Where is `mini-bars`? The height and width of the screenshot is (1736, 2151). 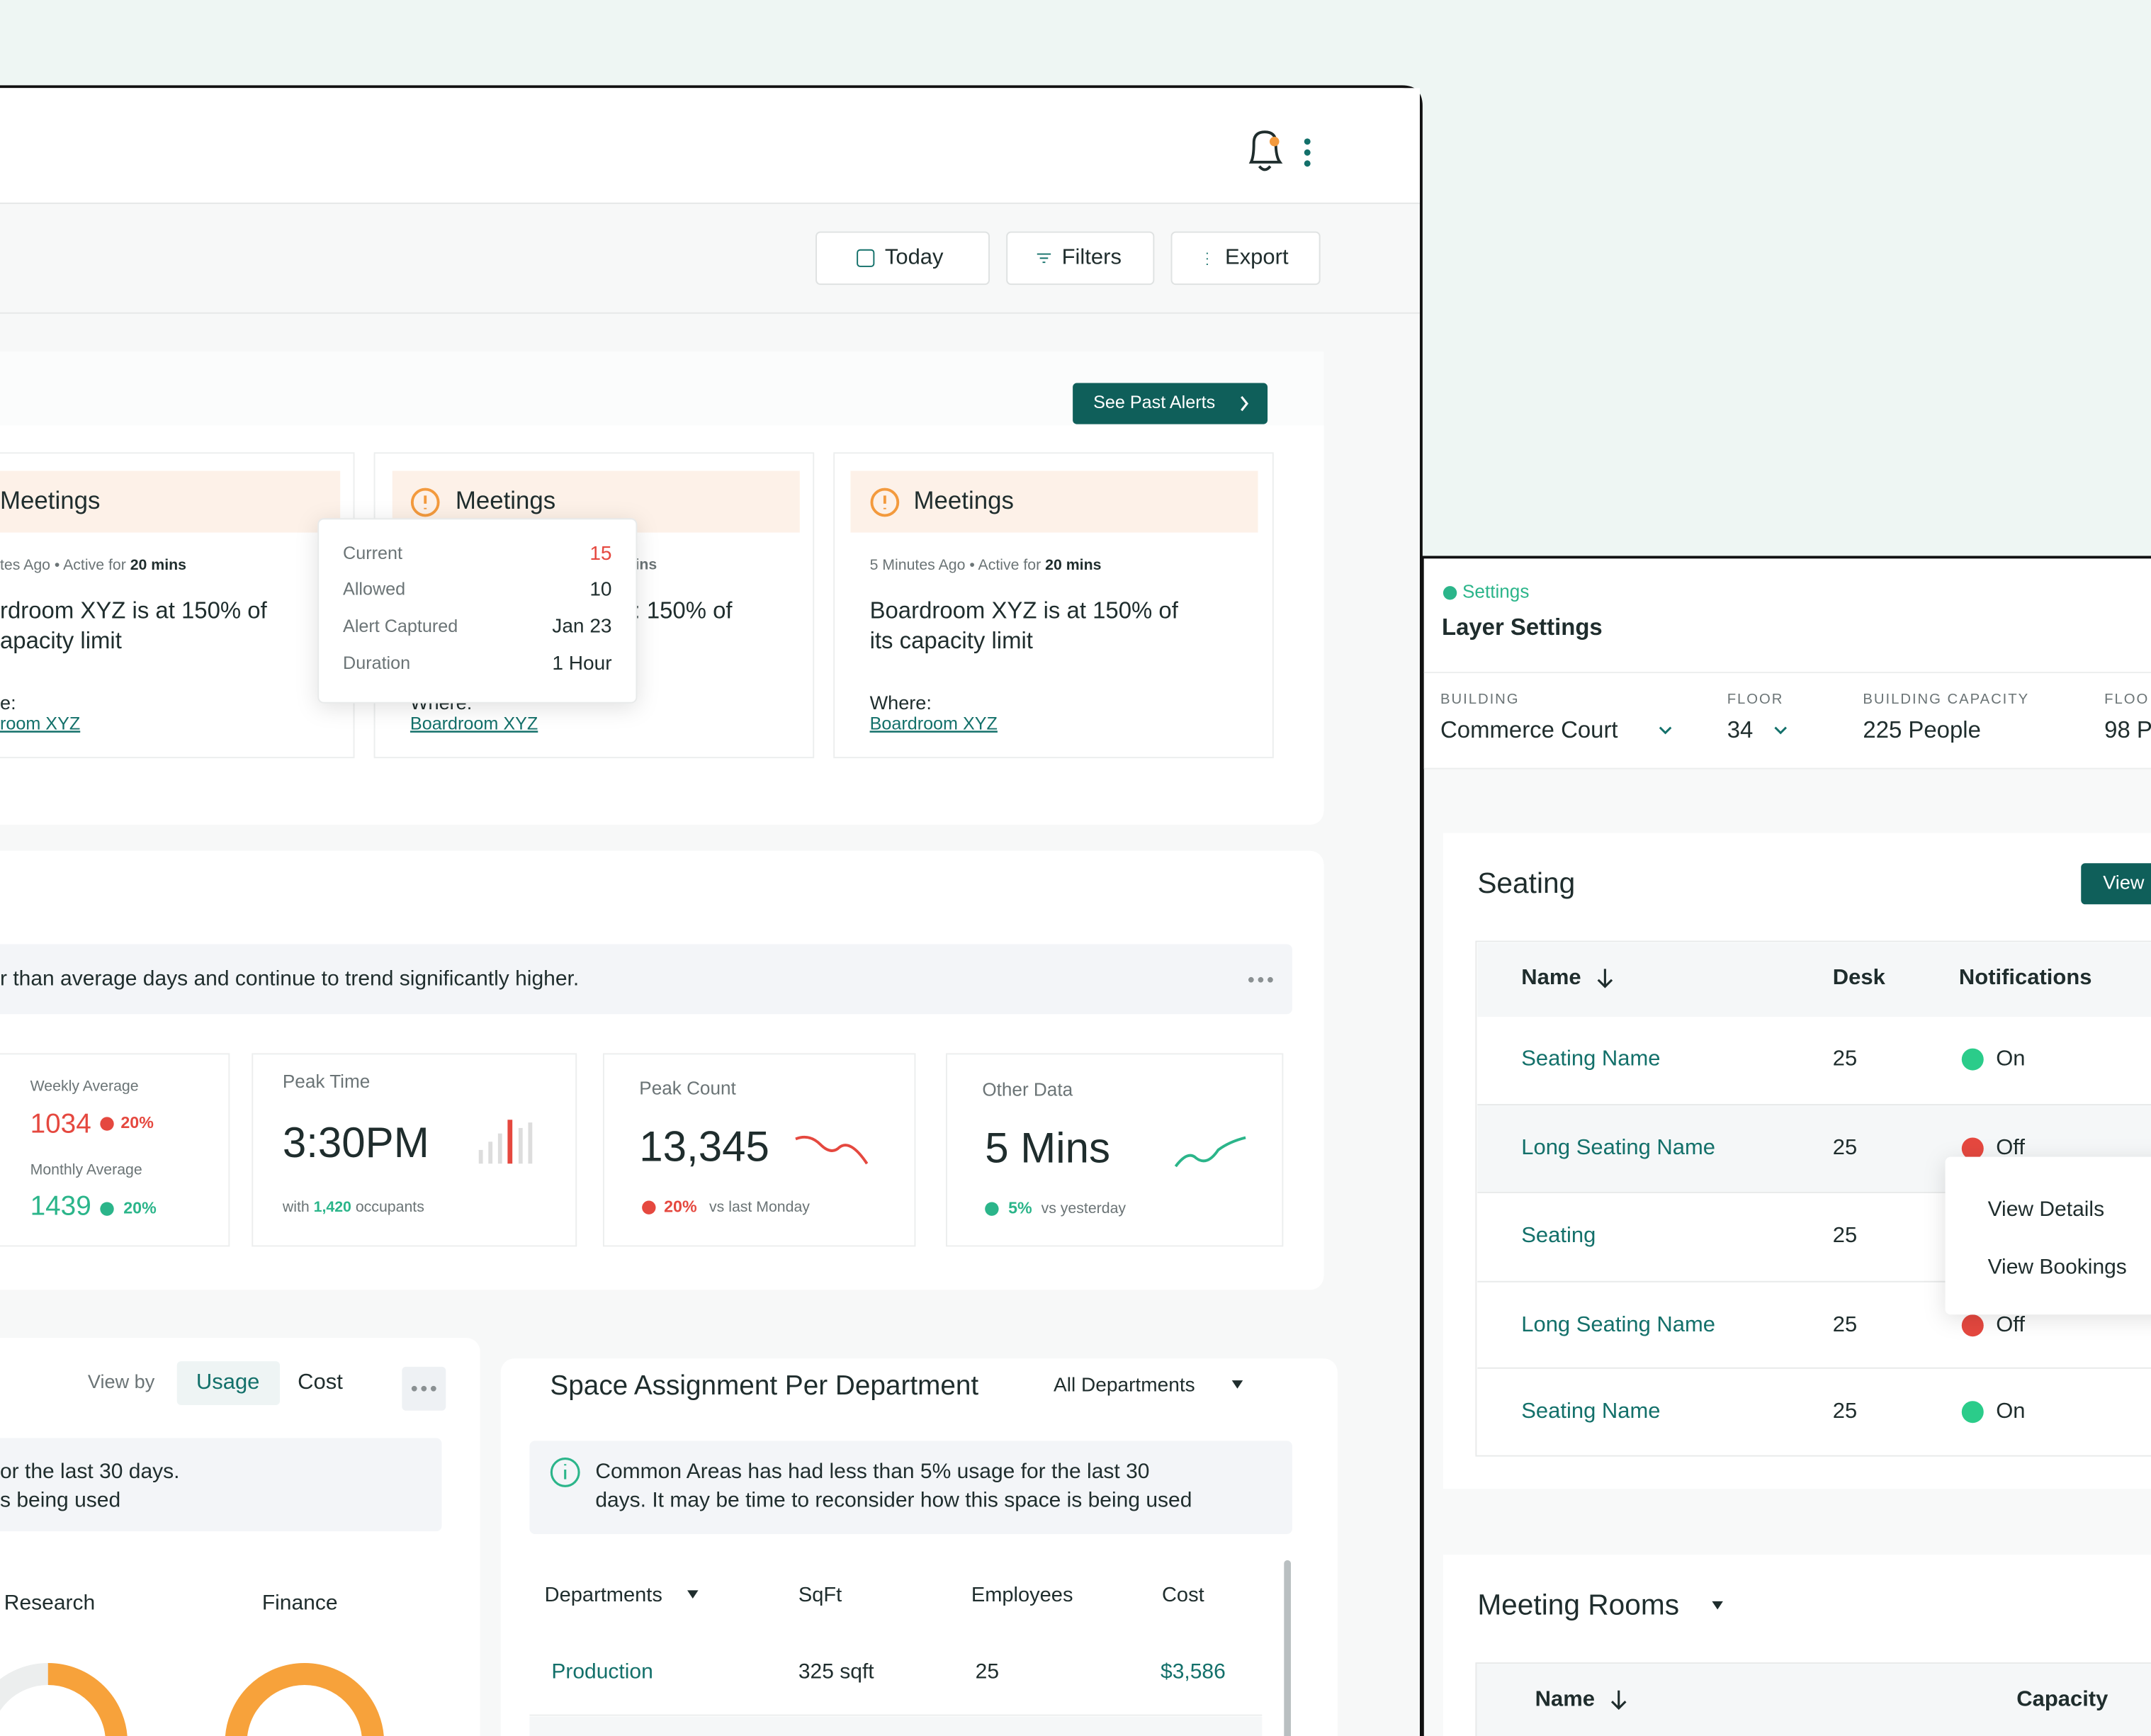
mini-bars is located at coordinates (505, 1142).